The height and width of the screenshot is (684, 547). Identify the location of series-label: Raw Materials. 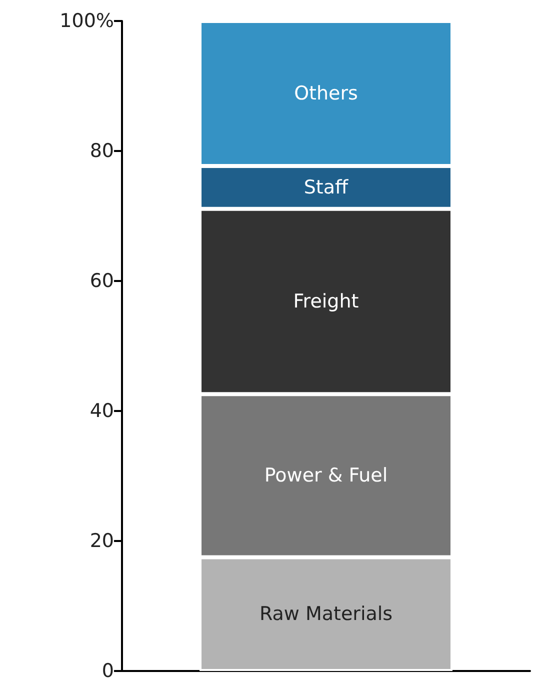
(326, 614).